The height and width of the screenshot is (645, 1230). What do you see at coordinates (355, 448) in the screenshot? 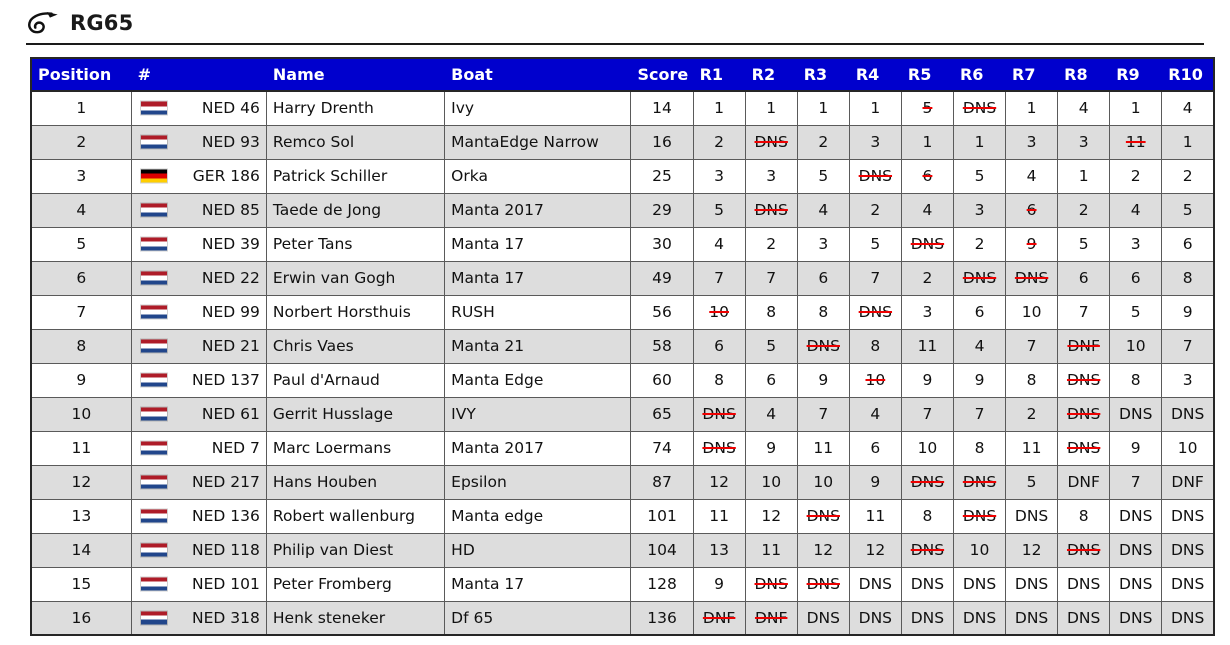
I see `cell-skipper-name: Marc Loermans` at bounding box center [355, 448].